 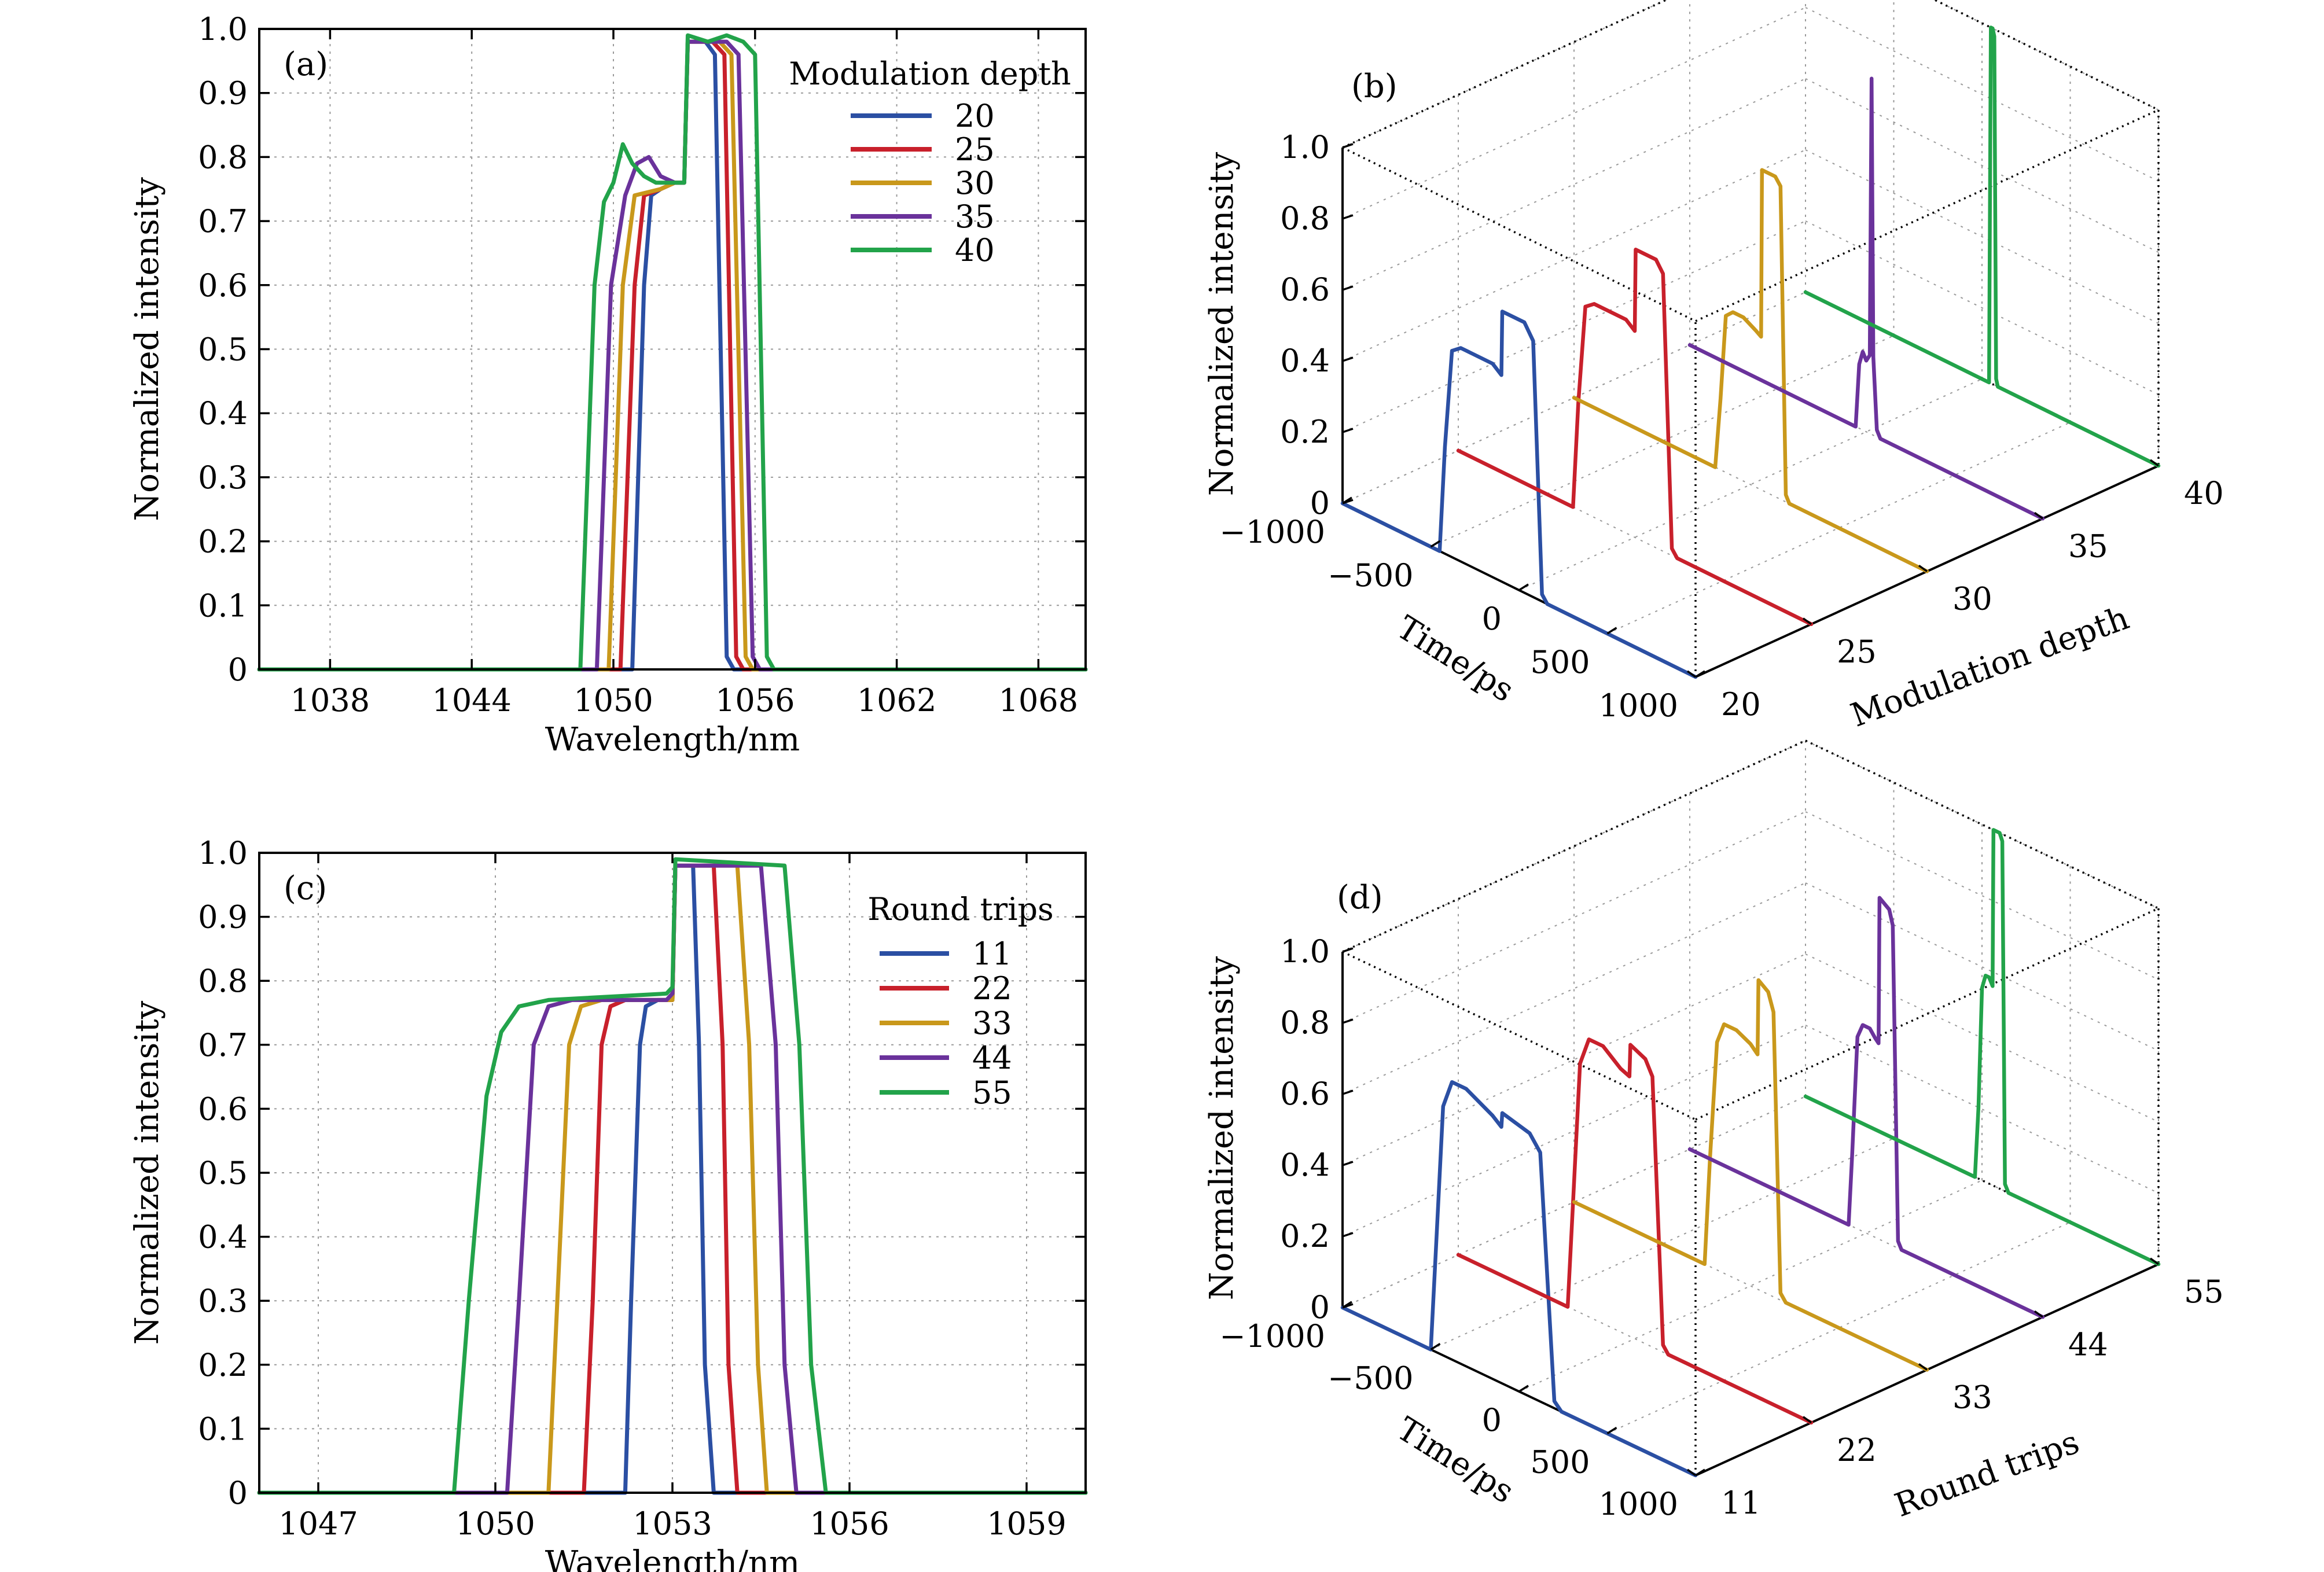 I want to click on x-tick-label: 1062, so click(x=896, y=701).